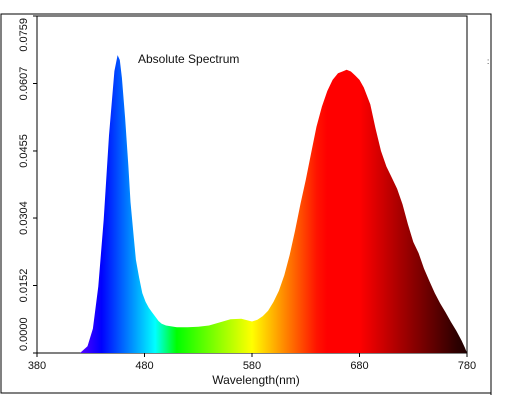 The height and width of the screenshot is (409, 507). I want to click on x-tick-label: 580, so click(252, 366).